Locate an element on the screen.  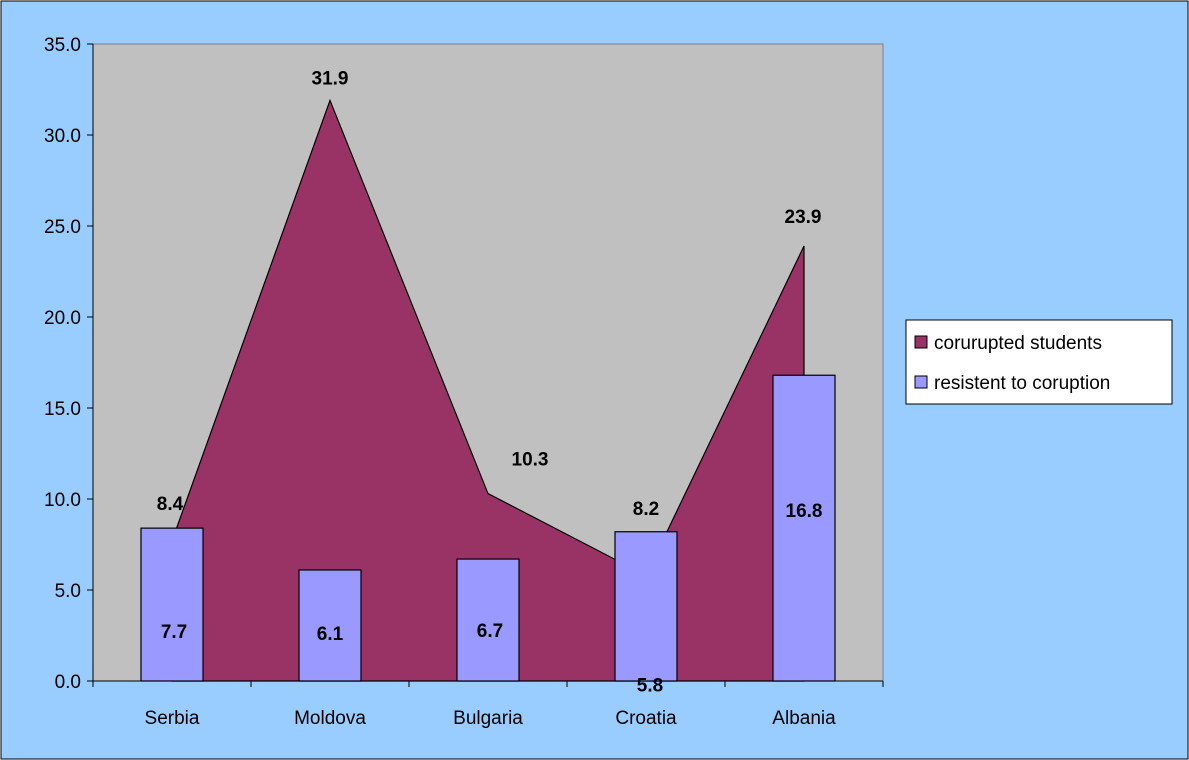
bar-data-label: 8.2 is located at coordinates (646, 509).